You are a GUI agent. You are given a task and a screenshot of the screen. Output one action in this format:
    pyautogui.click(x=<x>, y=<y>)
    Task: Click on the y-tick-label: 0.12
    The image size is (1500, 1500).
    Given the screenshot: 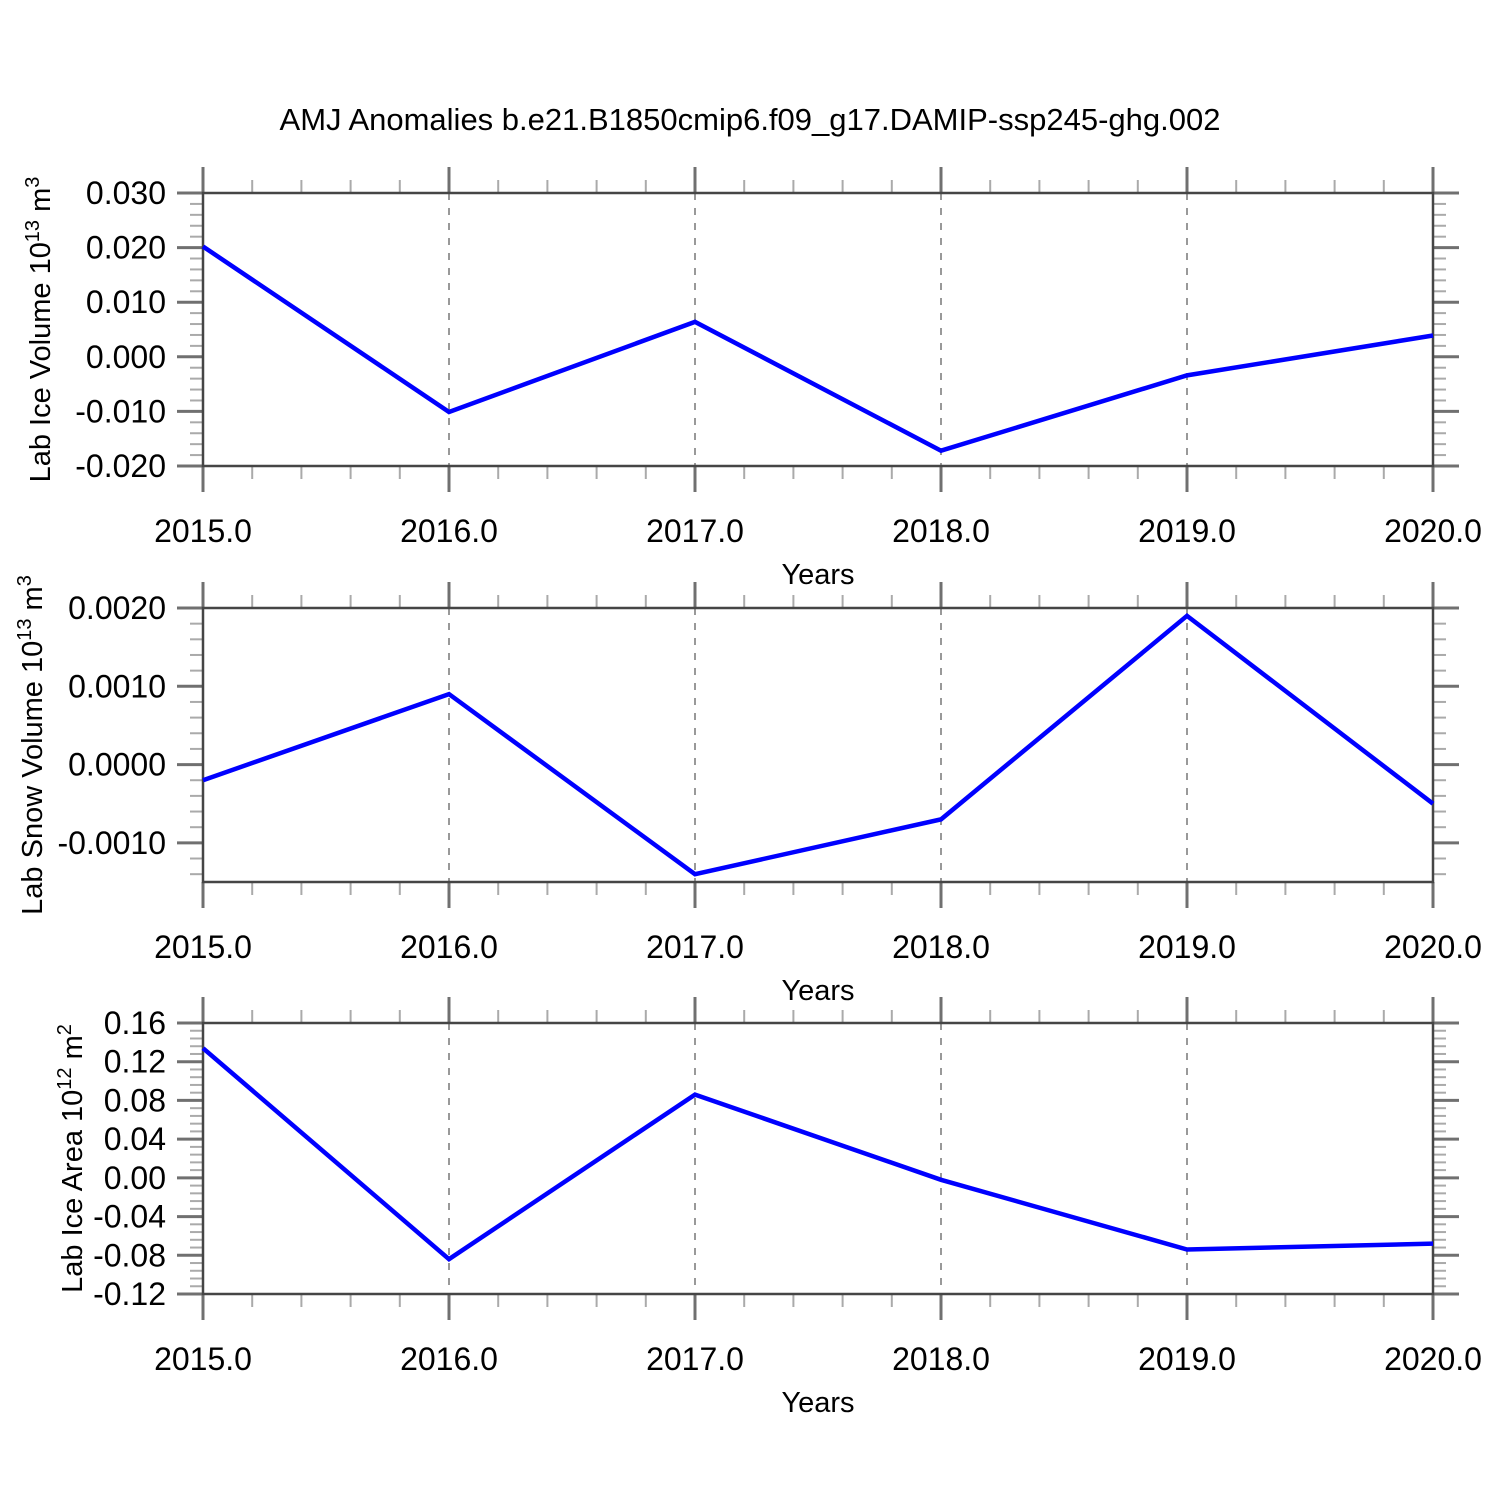 What is the action you would take?
    pyautogui.click(x=135, y=1062)
    